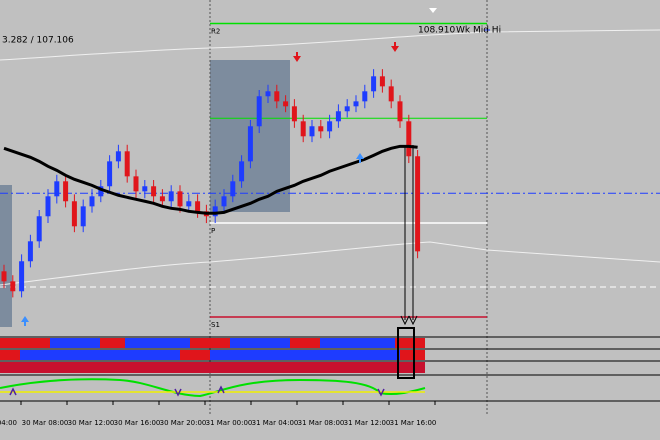 This screenshot has height=440, width=660. What do you see at coordinates (433, 10) in the screenshot?
I see `marker` at bounding box center [433, 10].